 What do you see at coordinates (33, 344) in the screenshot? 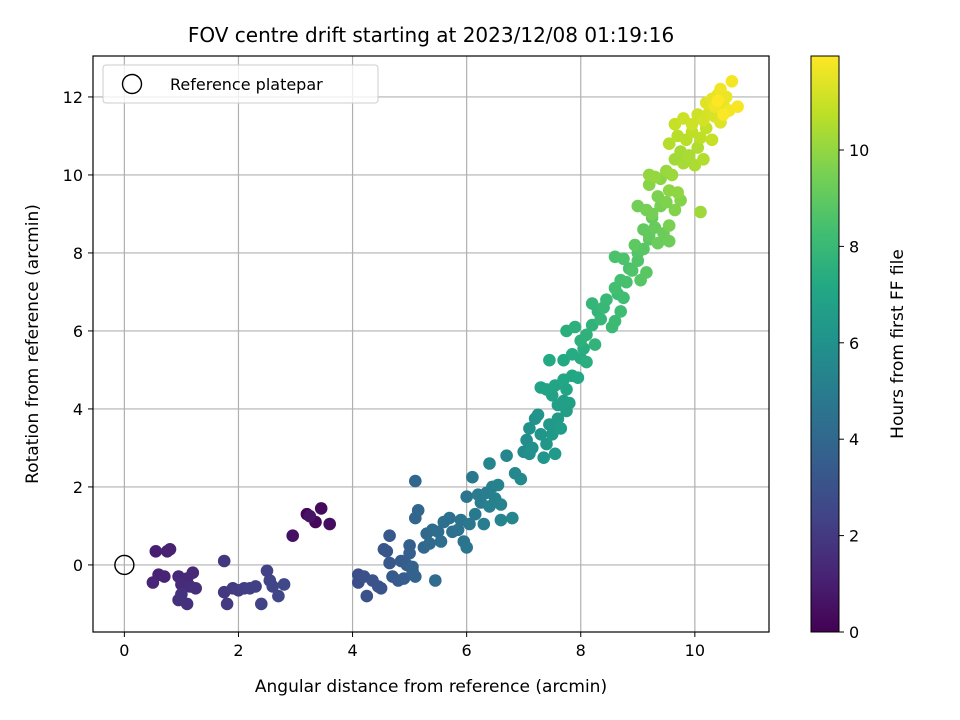
I see `y-axis-label: Rotation from reference (arcmin)` at bounding box center [33, 344].